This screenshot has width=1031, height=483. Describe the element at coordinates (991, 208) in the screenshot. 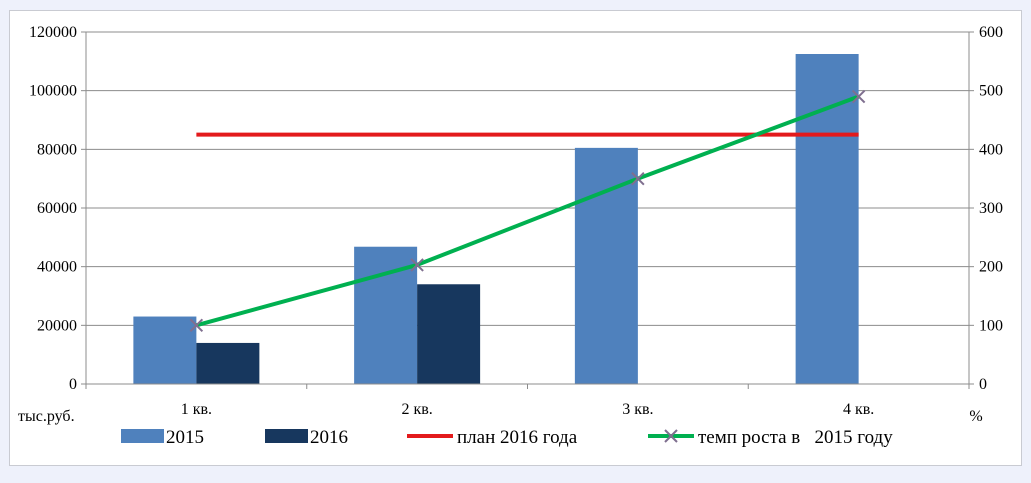

I see `y-right-tick-label: 300` at that location.